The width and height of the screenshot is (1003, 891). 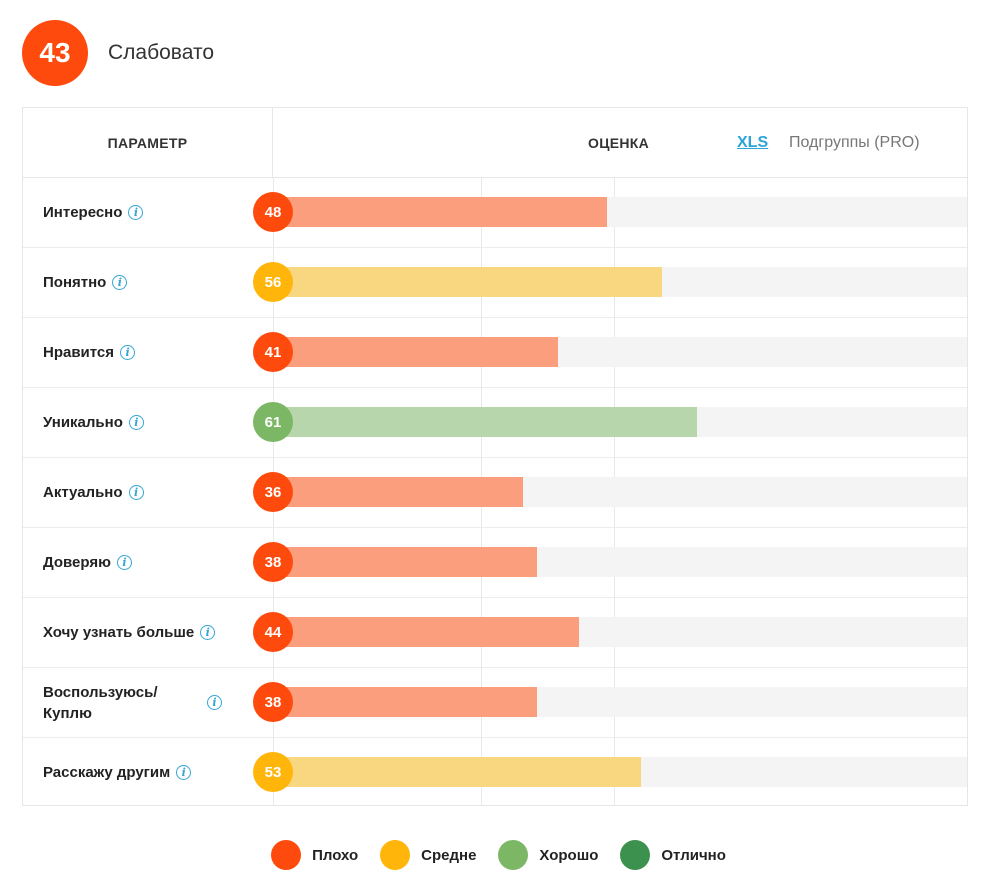 I want to click on value-label: 61, so click(x=273, y=422).